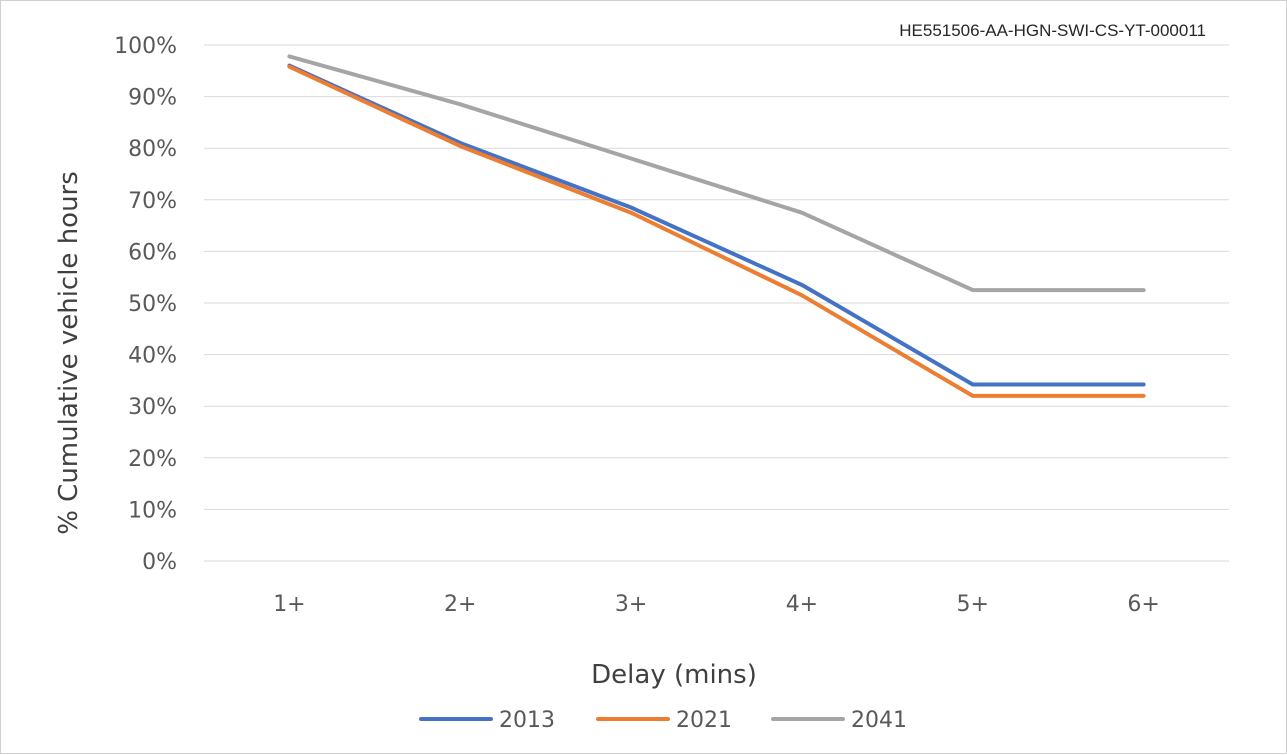 The image size is (1287, 755). What do you see at coordinates (152, 98) in the screenshot?
I see `y-tick-label: 90%` at bounding box center [152, 98].